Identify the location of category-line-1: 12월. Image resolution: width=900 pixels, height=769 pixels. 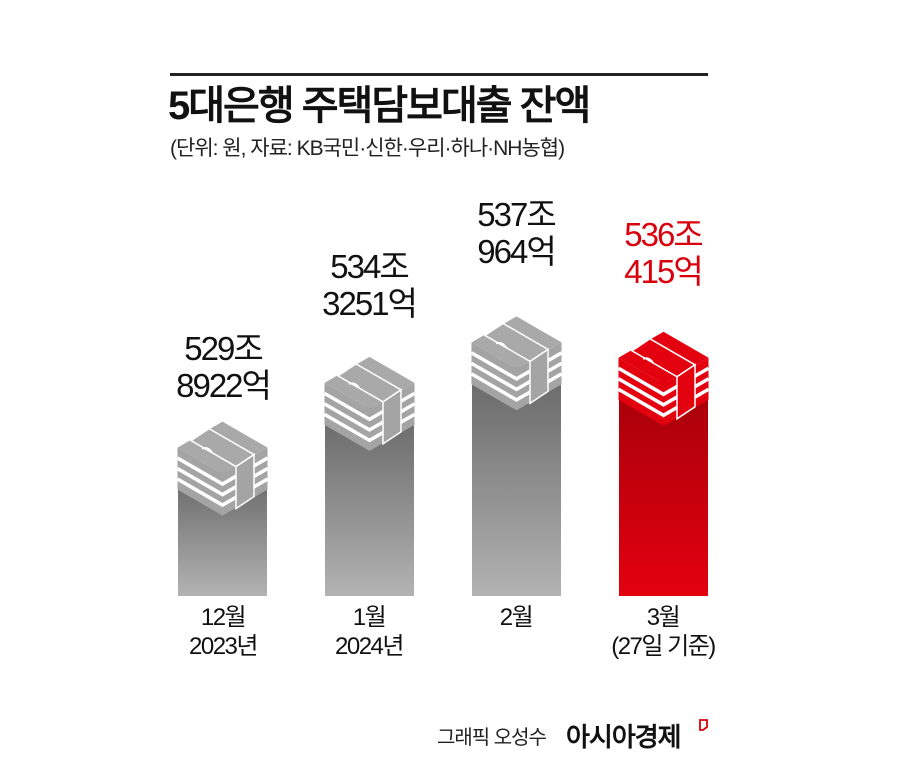
(223, 617).